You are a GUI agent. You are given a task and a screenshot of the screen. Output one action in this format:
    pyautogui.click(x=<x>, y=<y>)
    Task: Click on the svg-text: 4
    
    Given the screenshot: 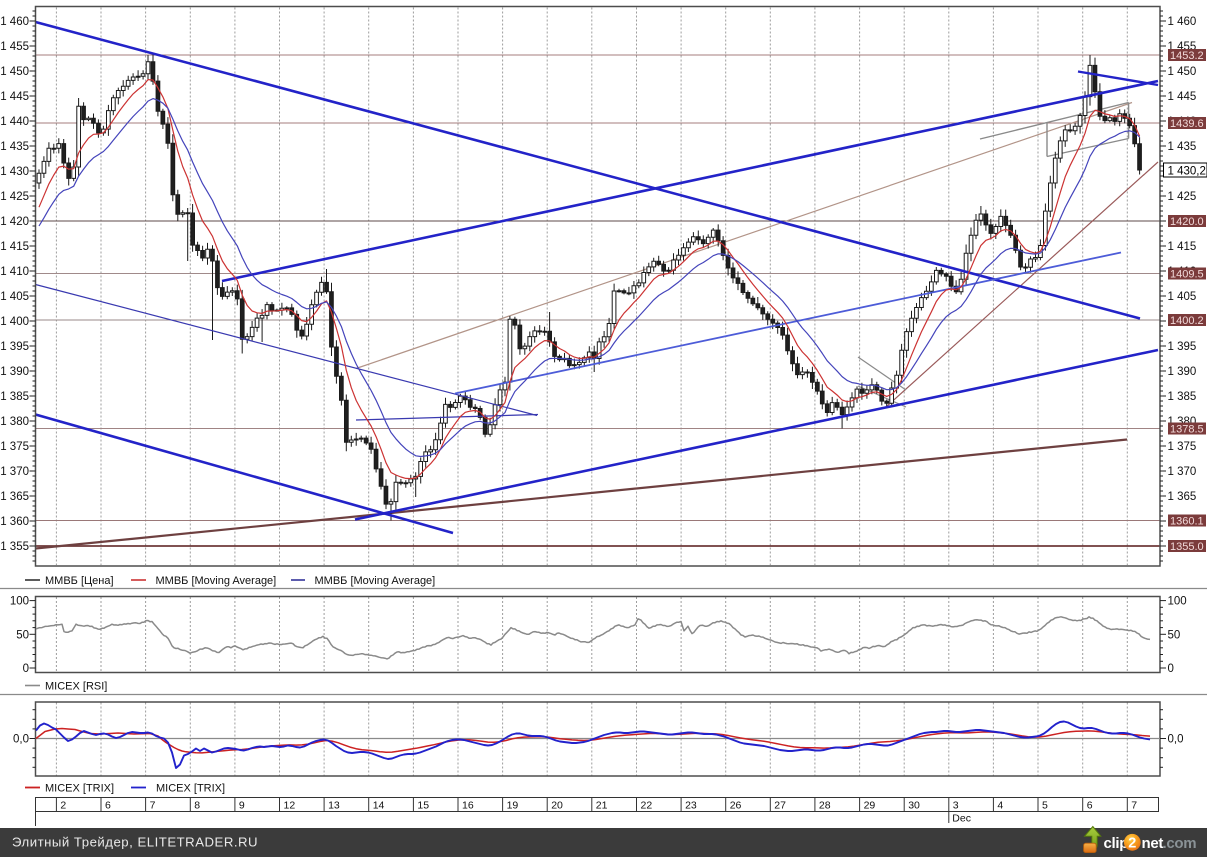 What is the action you would take?
    pyautogui.click(x=1000, y=806)
    